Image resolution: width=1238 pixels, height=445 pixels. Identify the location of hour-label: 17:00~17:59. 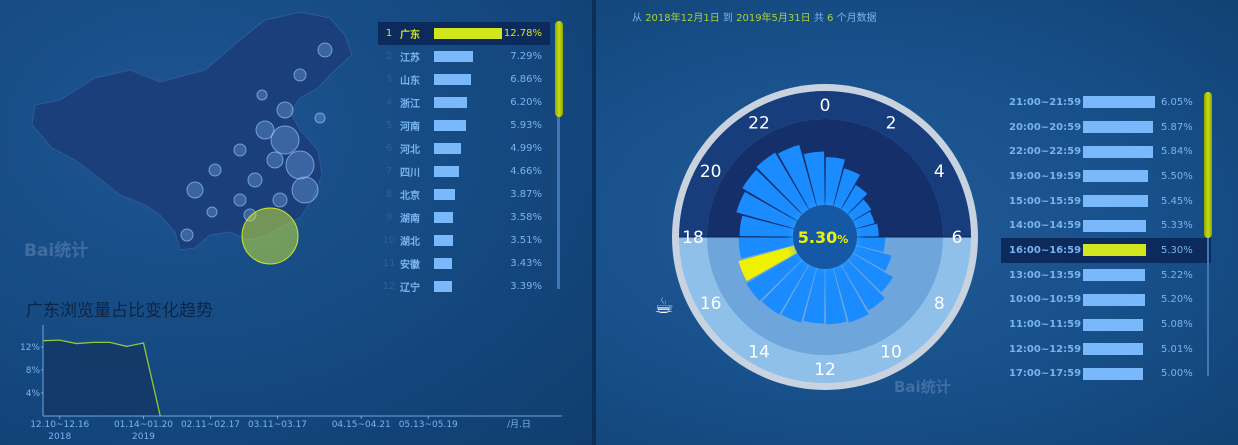
(1045, 374).